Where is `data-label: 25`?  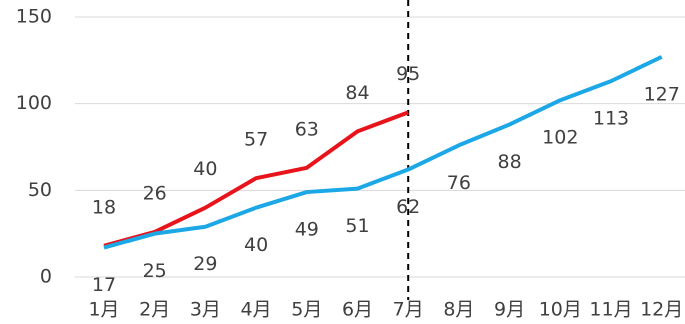 data-label: 25 is located at coordinates (155, 271).